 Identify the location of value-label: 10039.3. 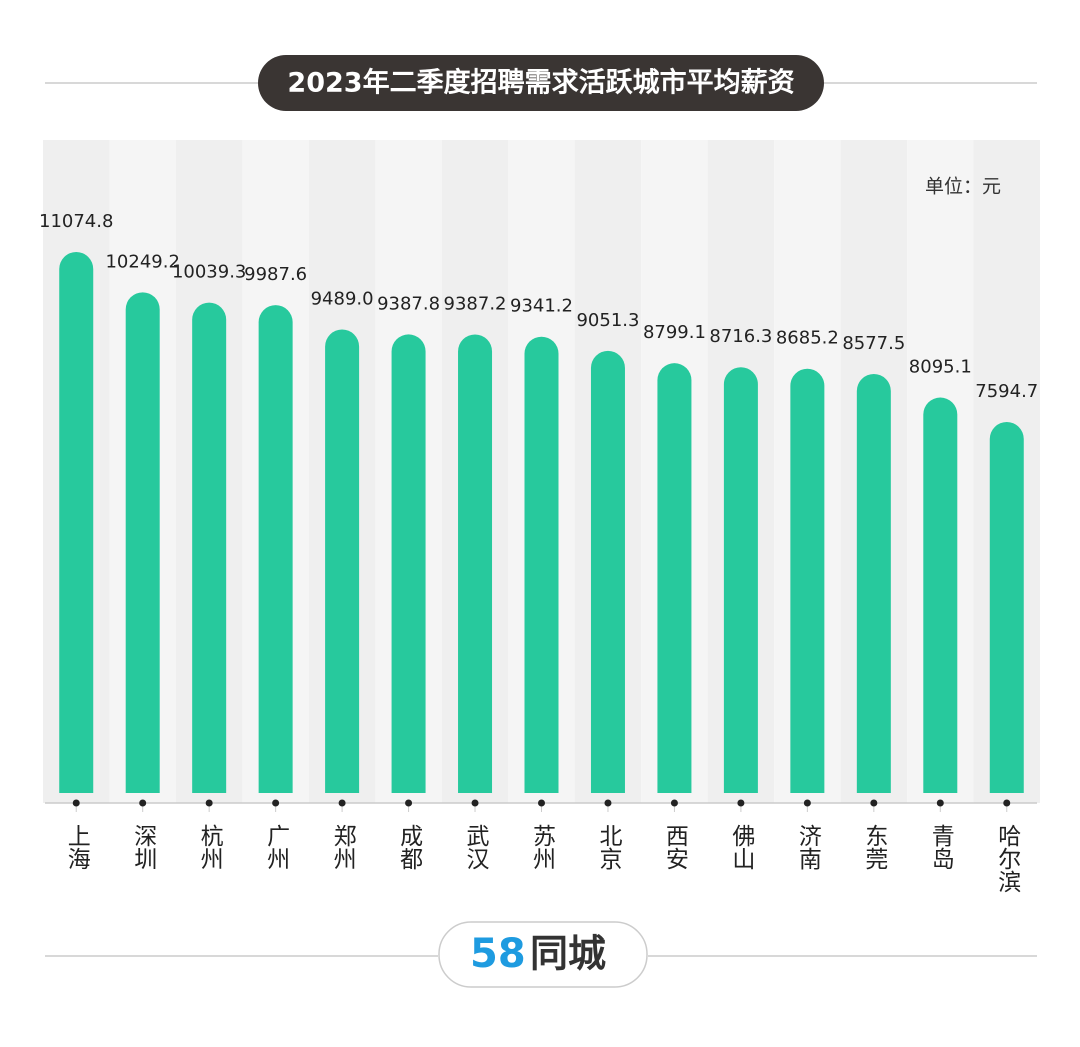
(209, 272).